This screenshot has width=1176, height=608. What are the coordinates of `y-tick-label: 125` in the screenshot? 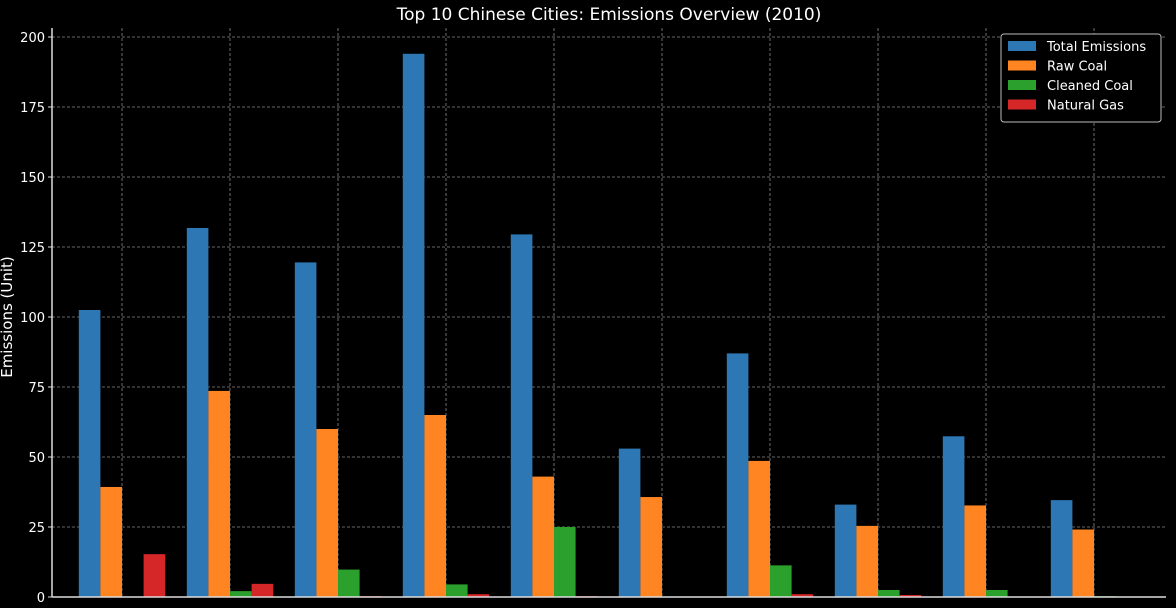 It's located at (32, 248).